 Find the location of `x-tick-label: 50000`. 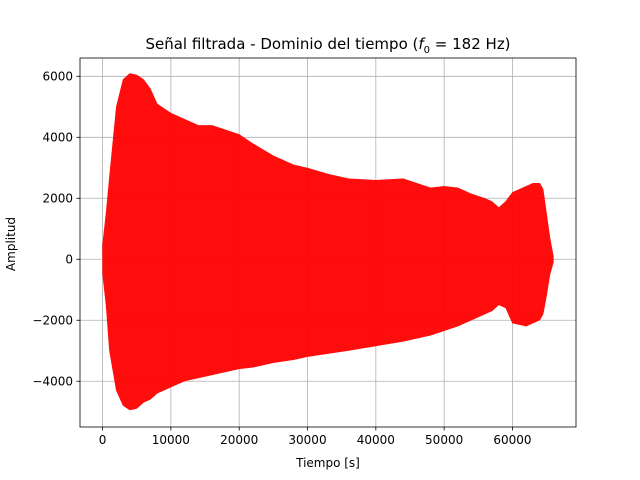

x-tick-label: 50000 is located at coordinates (444, 440).